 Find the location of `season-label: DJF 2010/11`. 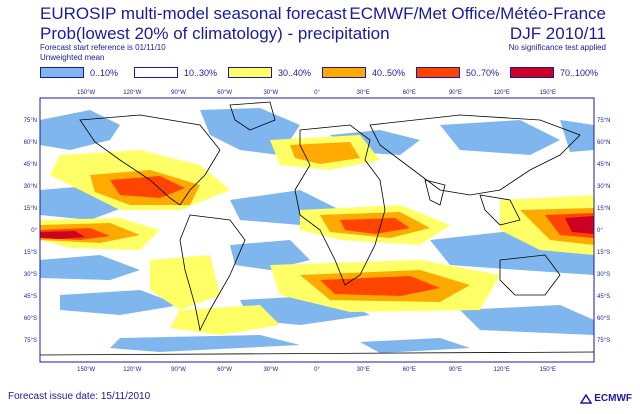

season-label: DJF 2010/11 is located at coordinates (557, 33).